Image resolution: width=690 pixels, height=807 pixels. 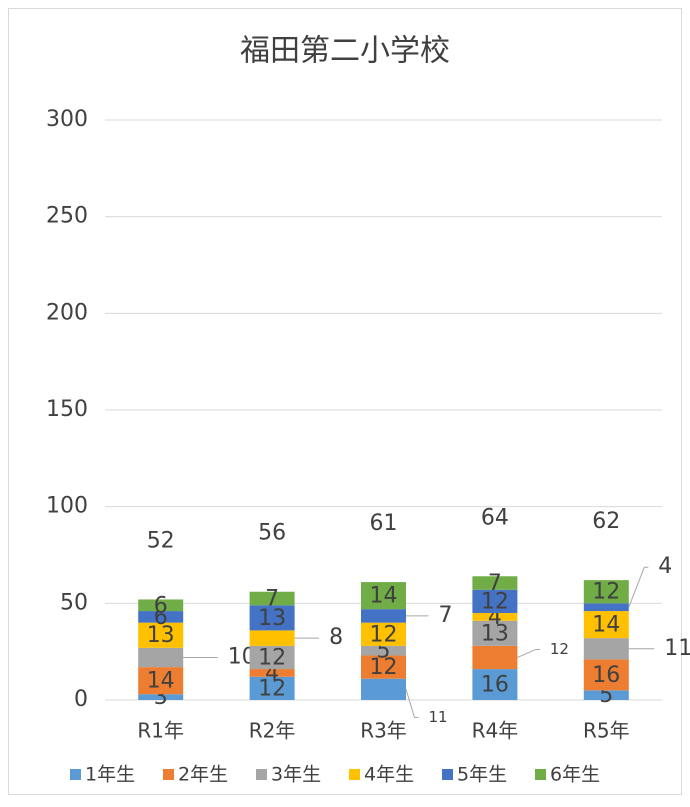 What do you see at coordinates (81, 699) in the screenshot?
I see `y-tick-label: 0` at bounding box center [81, 699].